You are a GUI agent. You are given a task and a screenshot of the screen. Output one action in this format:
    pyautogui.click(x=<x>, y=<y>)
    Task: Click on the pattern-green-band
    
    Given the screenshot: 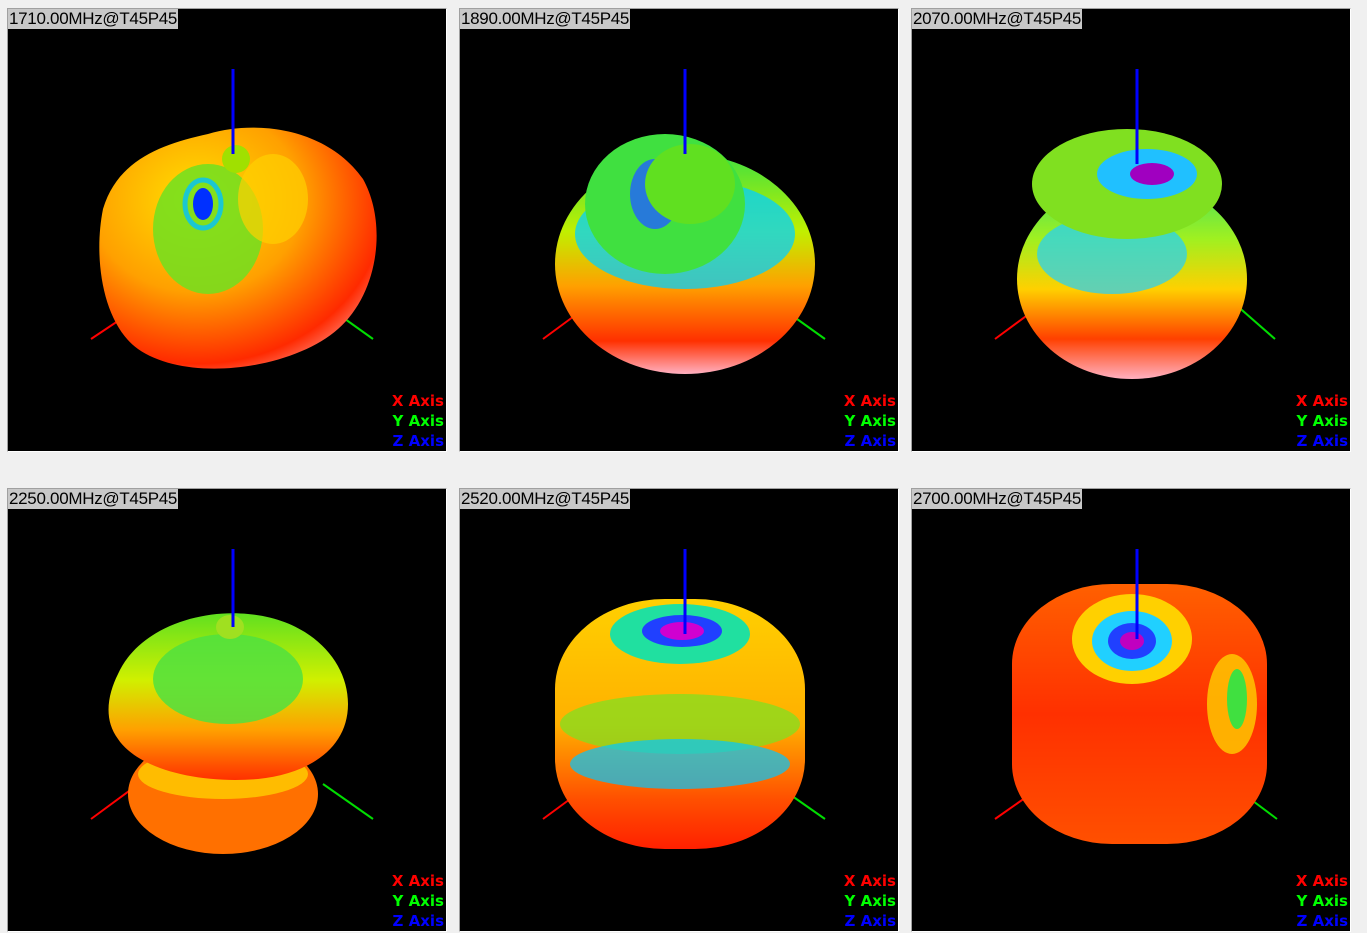 What is the action you would take?
    pyautogui.click(x=680, y=724)
    